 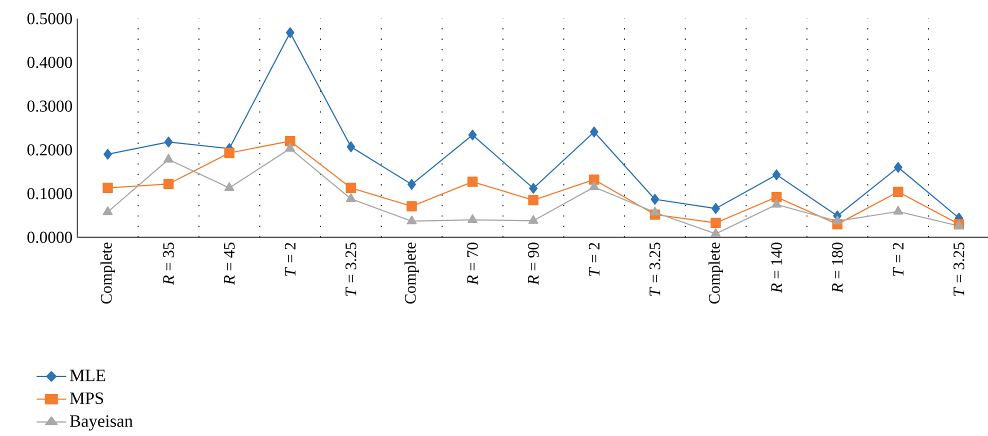 I want to click on x-tick-label: R = 180, so click(x=837, y=267).